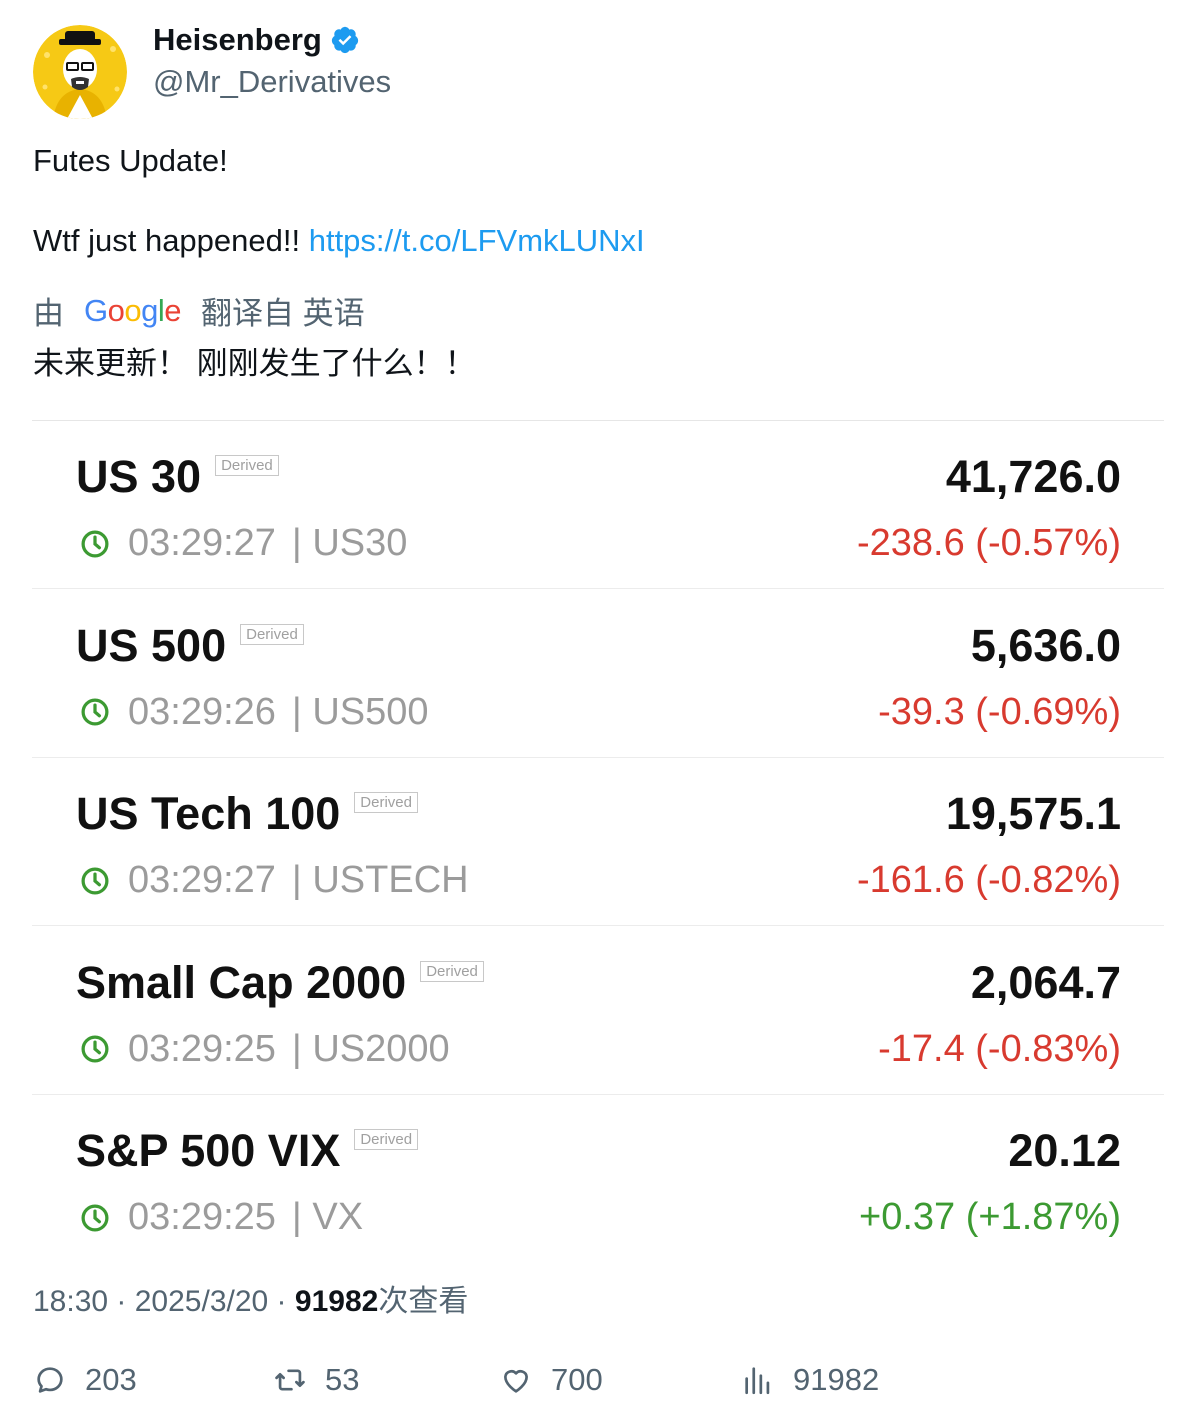 The width and height of the screenshot is (1196, 1428). I want to click on instrument-price: 2,064.7, so click(1045, 982).